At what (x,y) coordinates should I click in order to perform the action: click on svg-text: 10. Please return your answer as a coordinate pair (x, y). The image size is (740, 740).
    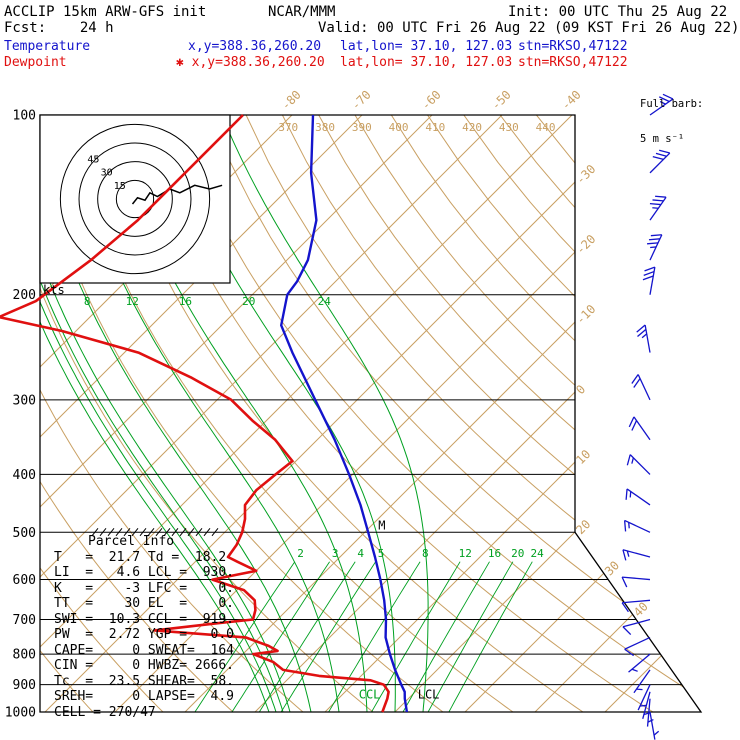
    Looking at the image, I should click on (583, 457).